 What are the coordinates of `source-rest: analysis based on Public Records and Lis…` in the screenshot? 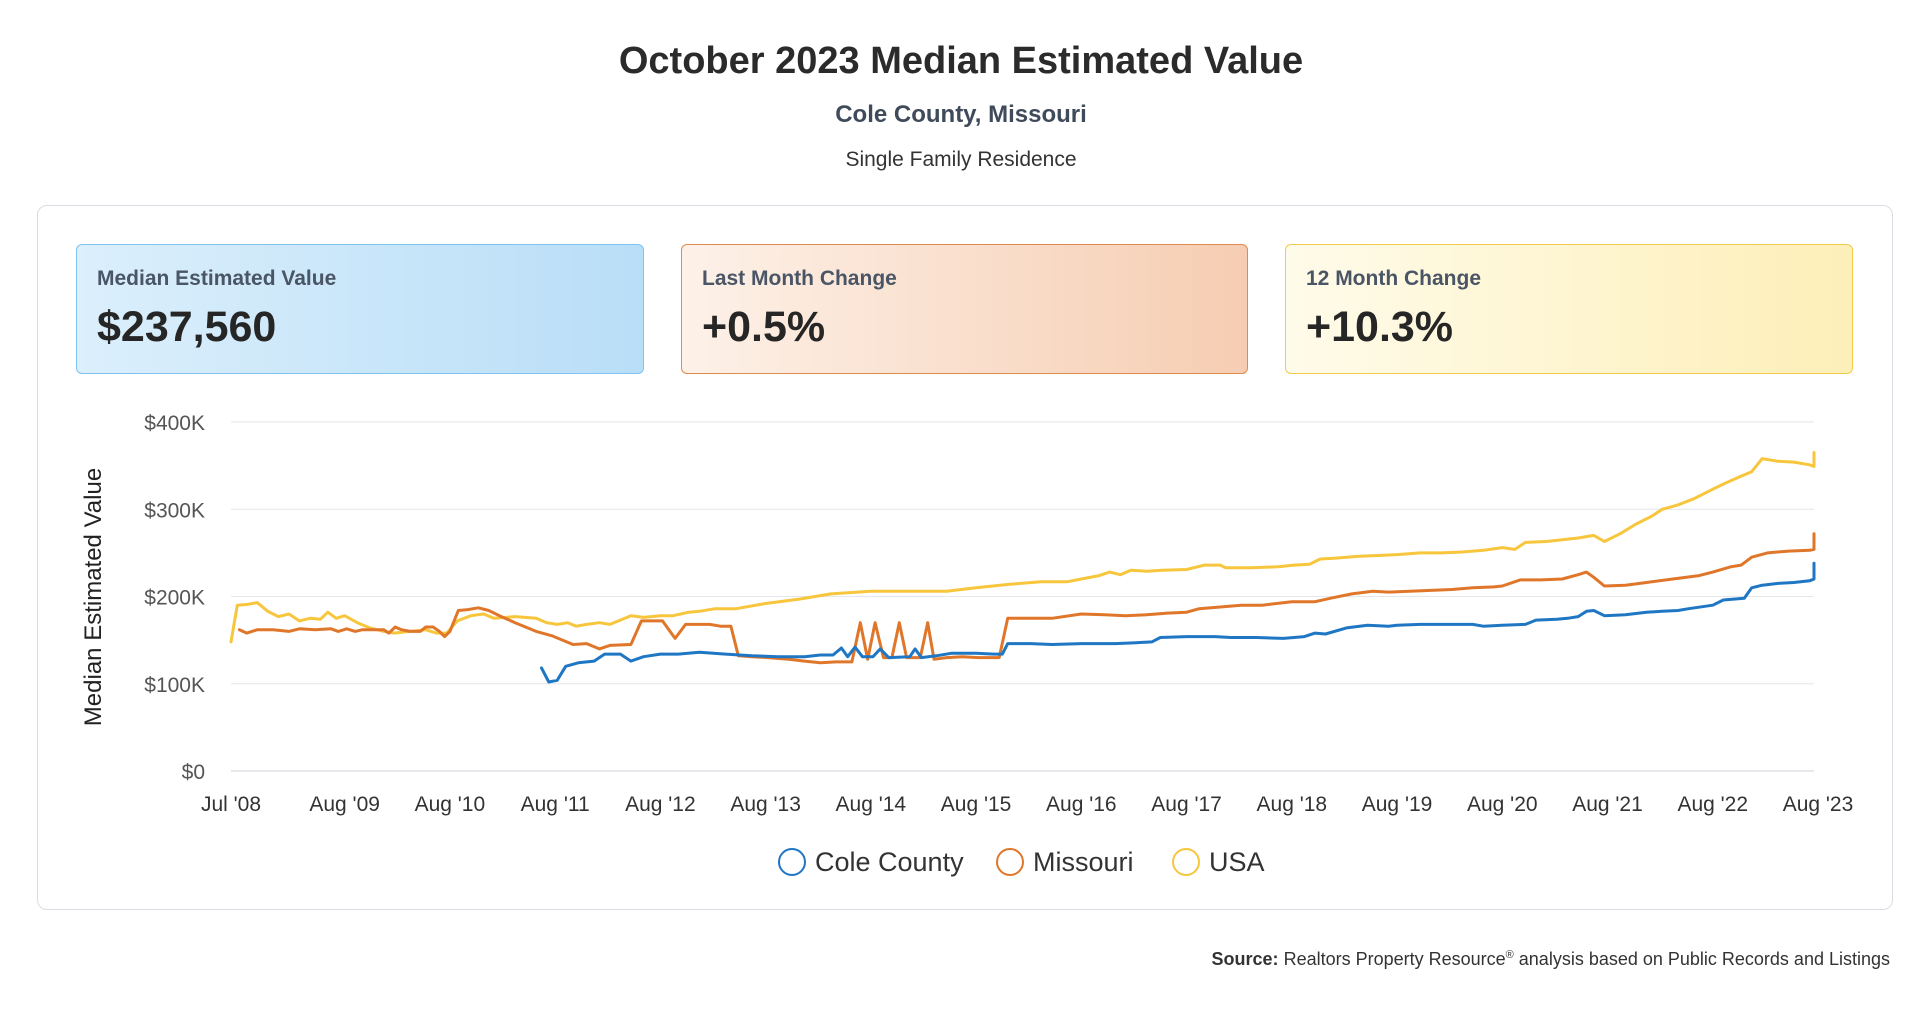 It's located at (1701, 959).